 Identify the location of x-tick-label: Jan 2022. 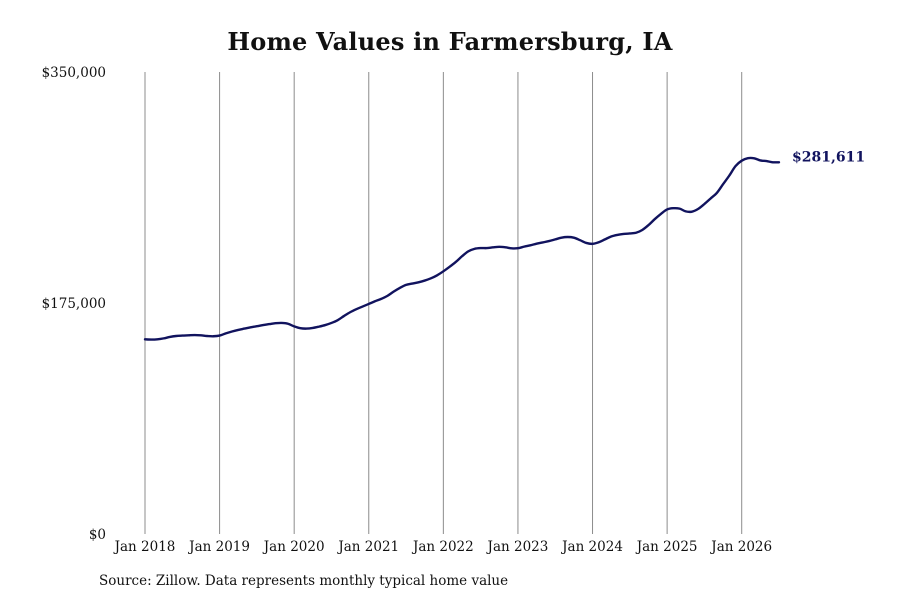
(442, 547).